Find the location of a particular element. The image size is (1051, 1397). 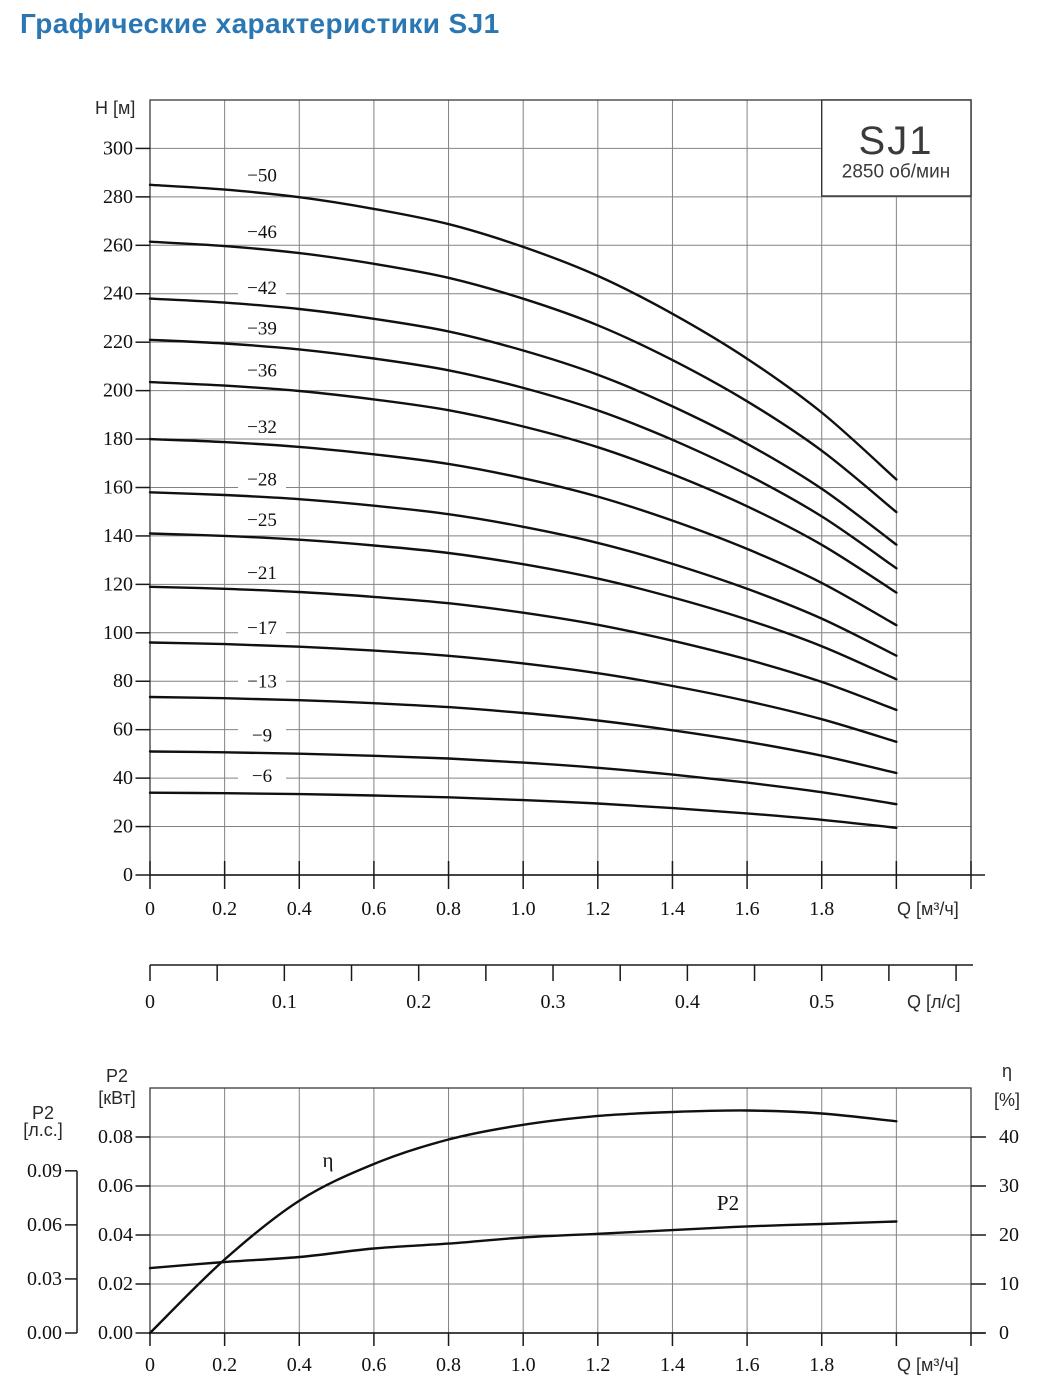

power-chart-grid is located at coordinates (567, 1210).